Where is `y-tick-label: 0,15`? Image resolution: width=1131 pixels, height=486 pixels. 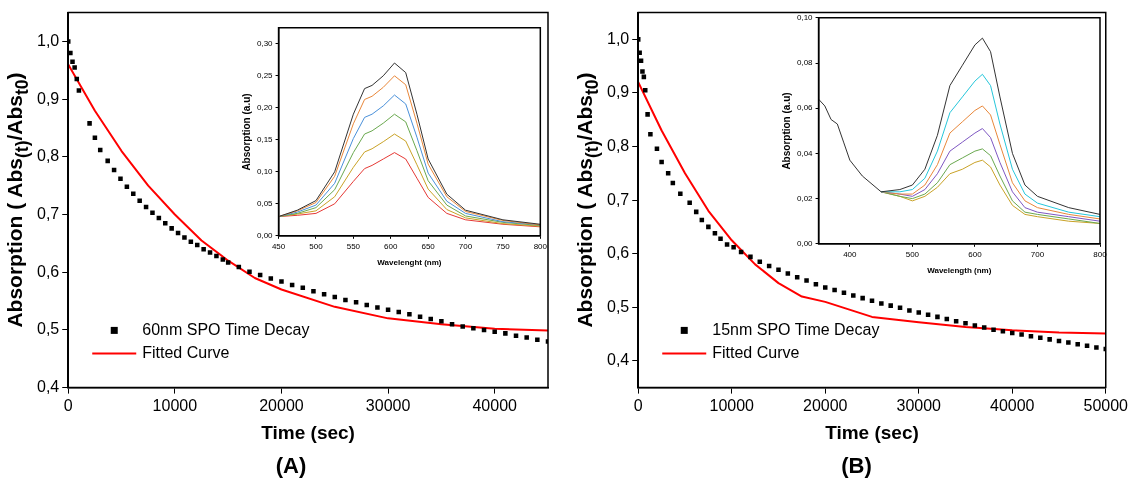 y-tick-label: 0,15 is located at coordinates (265, 139).